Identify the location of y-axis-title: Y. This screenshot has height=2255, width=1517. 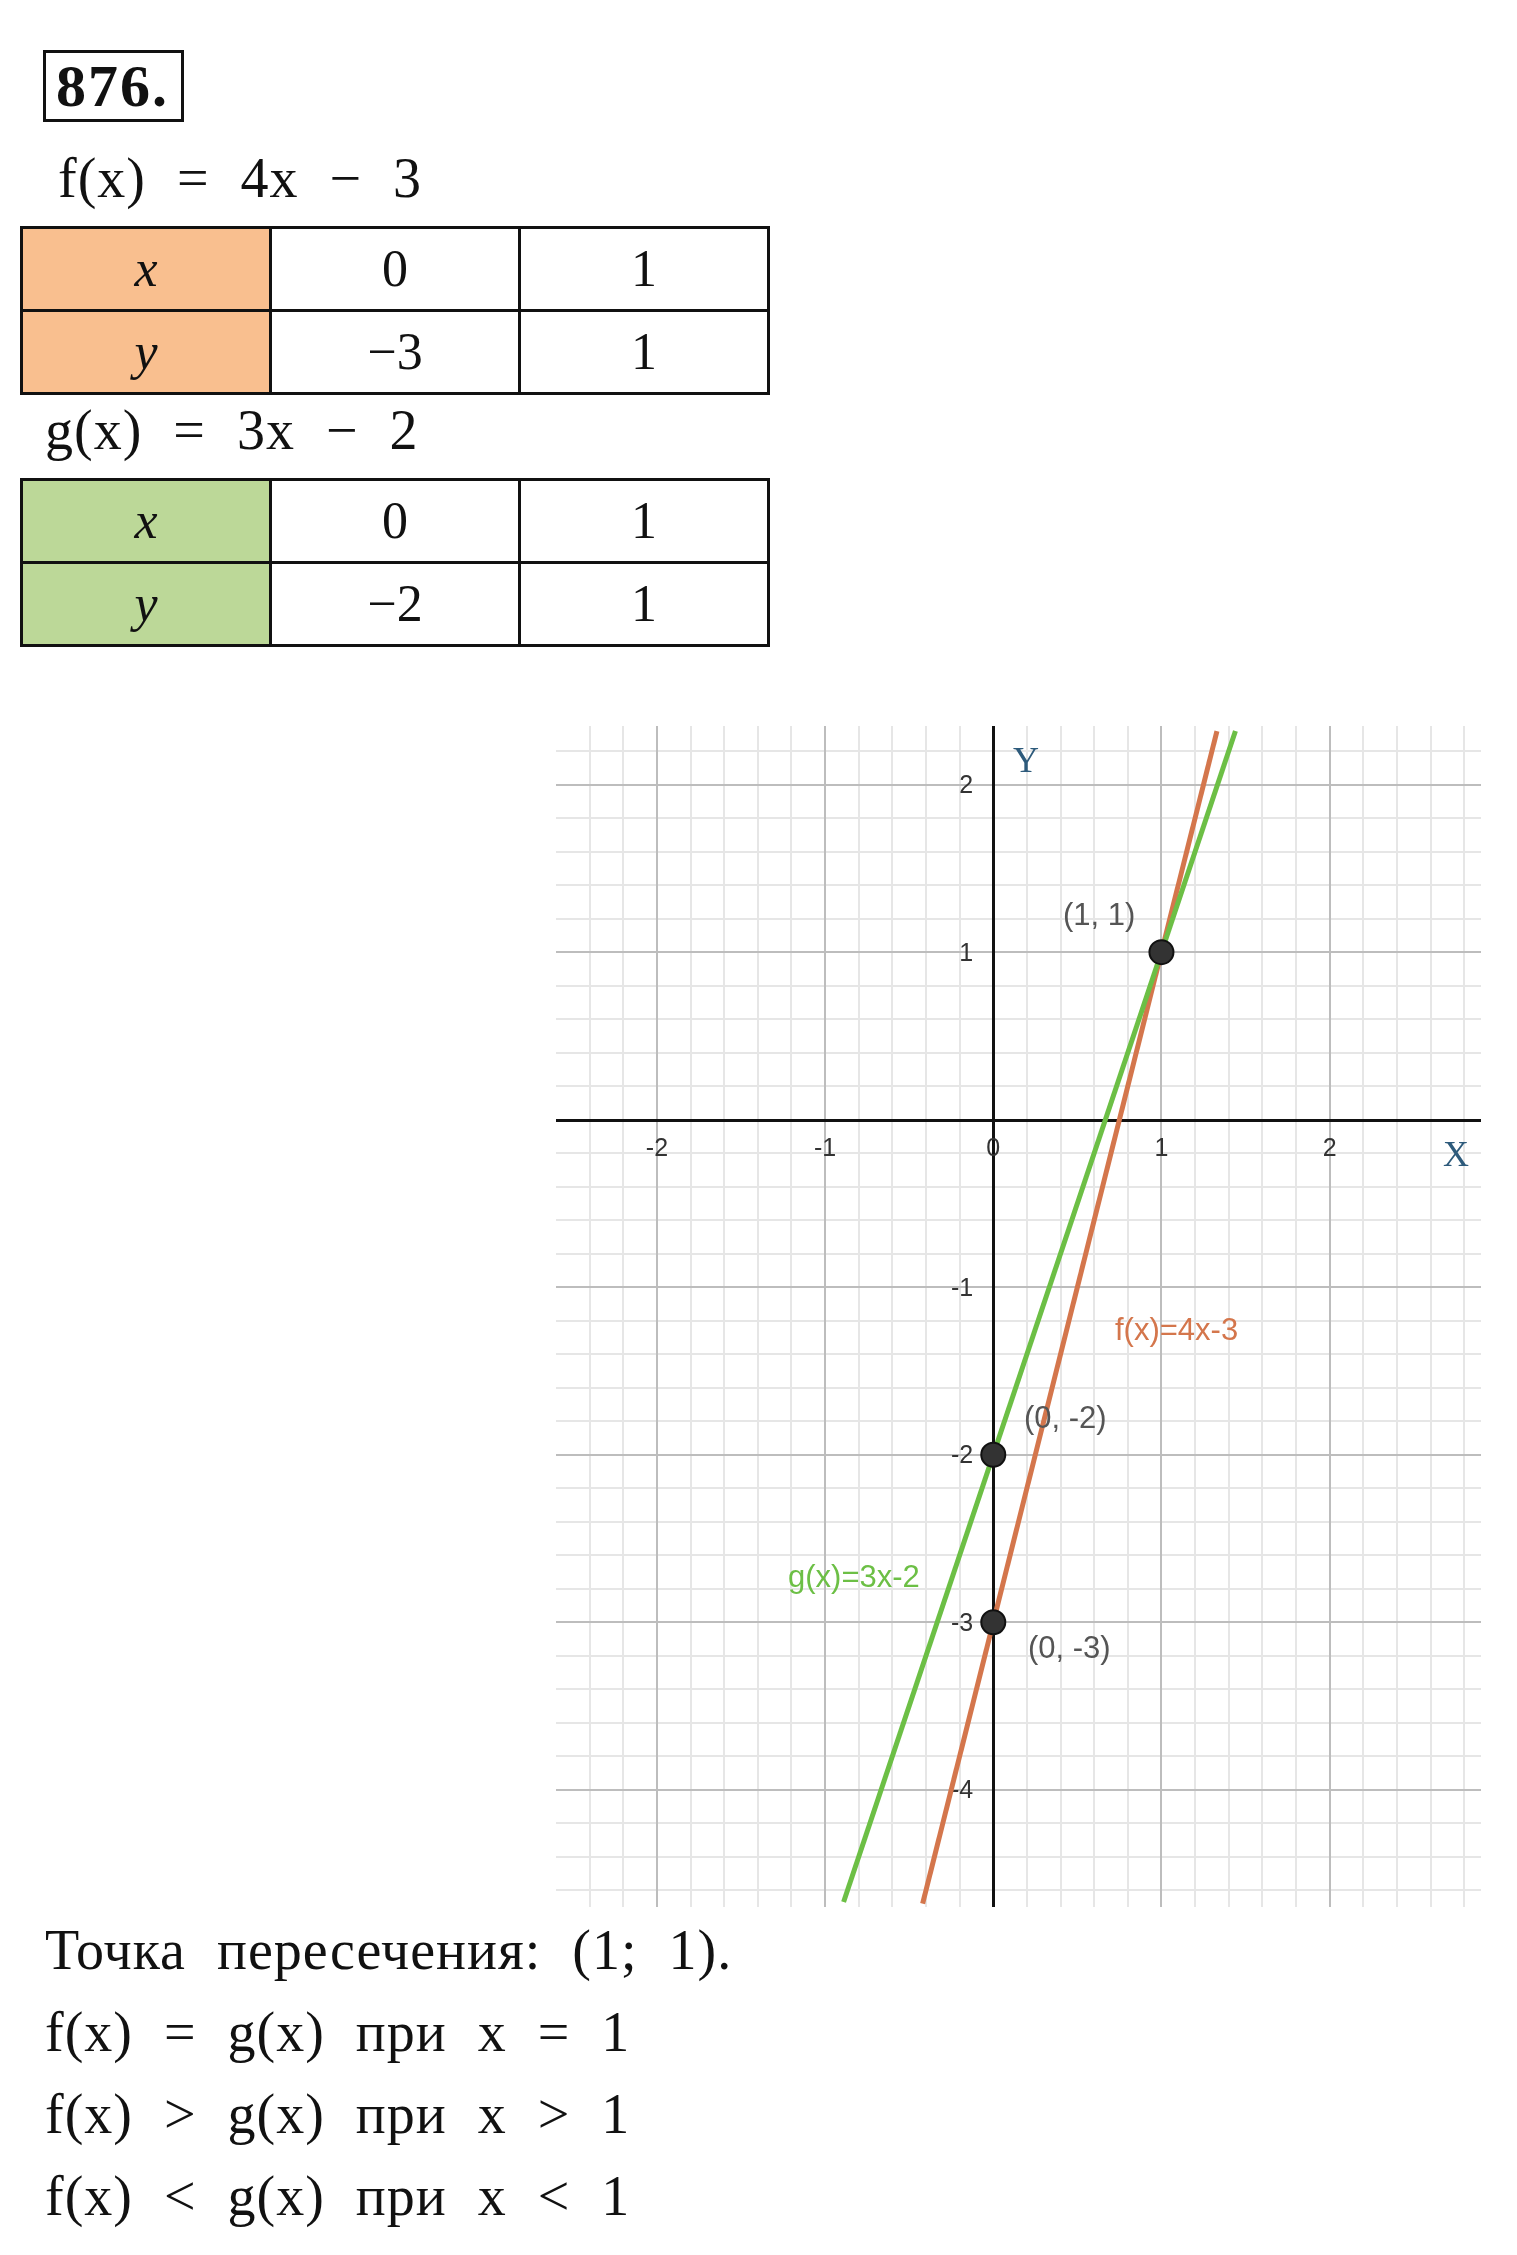
(1026, 760).